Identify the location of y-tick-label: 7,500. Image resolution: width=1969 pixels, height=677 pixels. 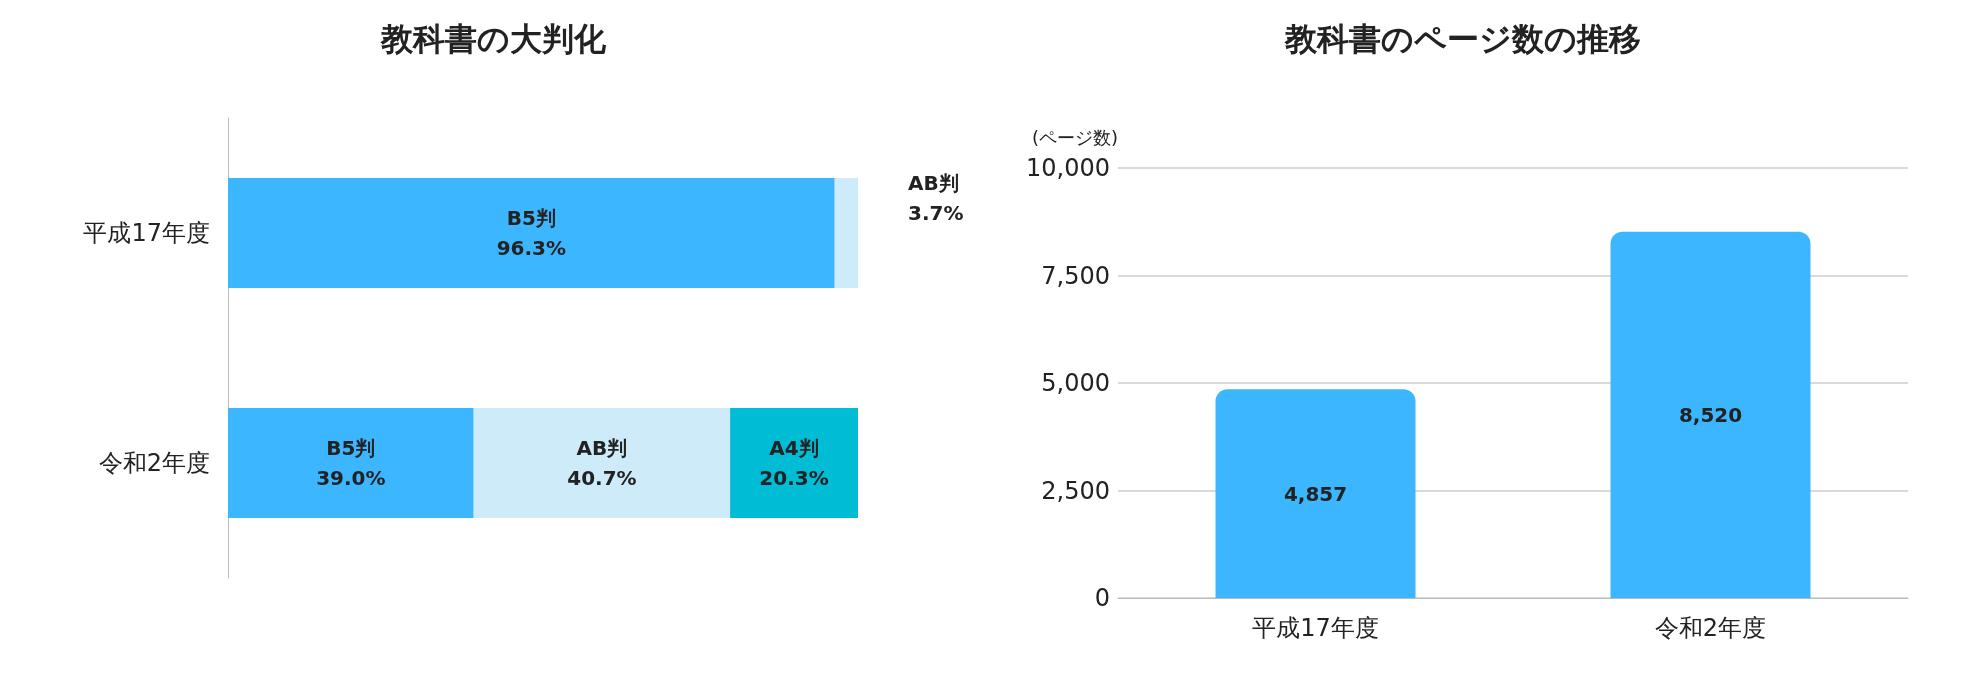
(1075, 275).